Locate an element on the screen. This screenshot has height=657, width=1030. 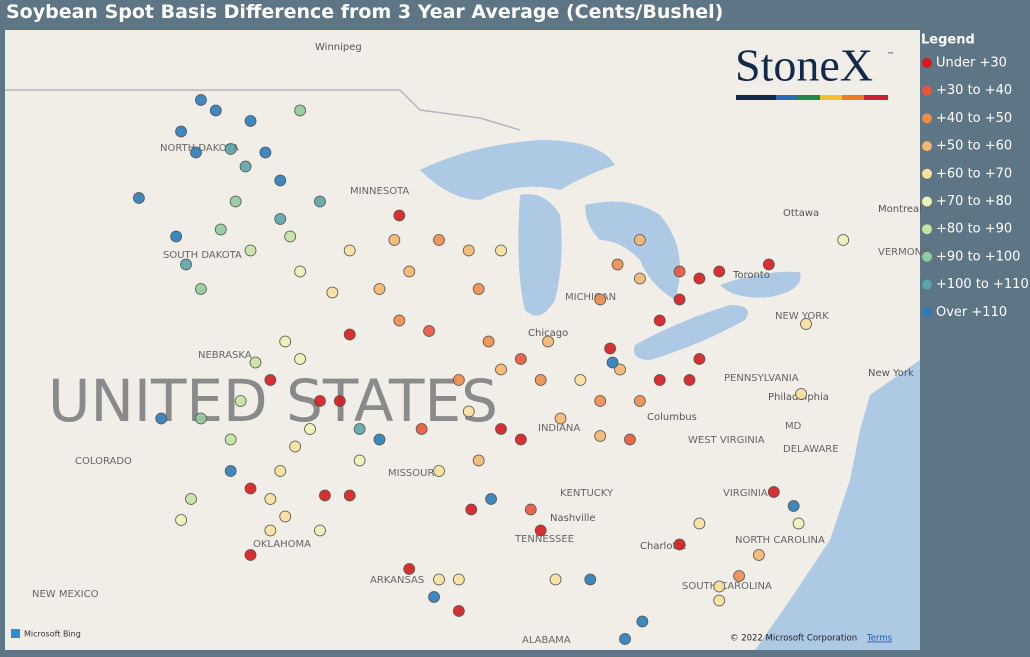
legend-label: +40 to +50 is located at coordinates (974, 118).